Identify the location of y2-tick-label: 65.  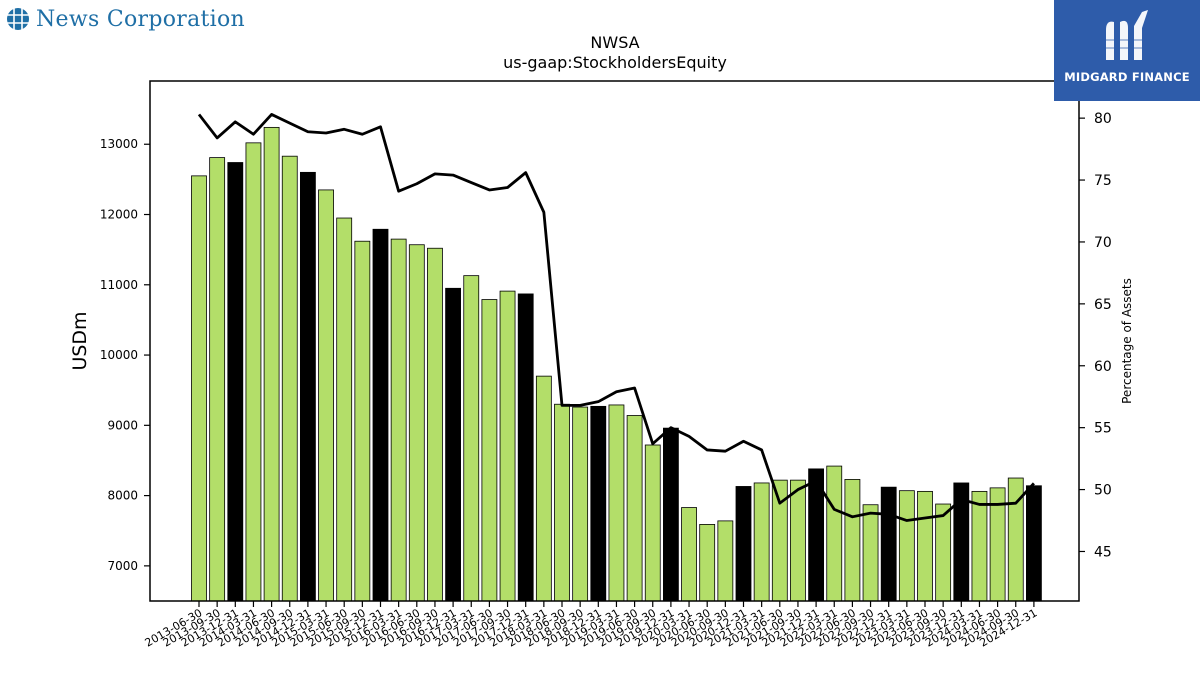
(1103, 305).